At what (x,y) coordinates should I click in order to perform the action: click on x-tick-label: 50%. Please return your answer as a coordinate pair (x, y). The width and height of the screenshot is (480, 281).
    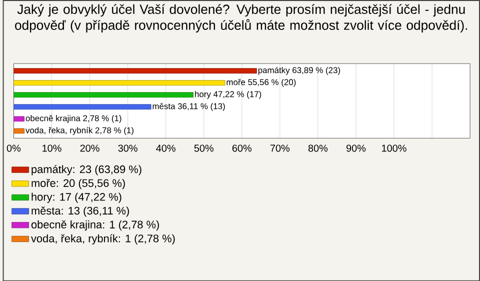
    Looking at the image, I should click on (204, 148).